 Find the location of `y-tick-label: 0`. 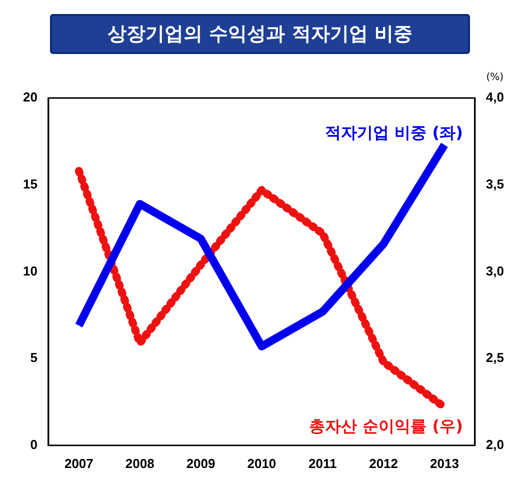

y-tick-label: 0 is located at coordinates (34, 444).